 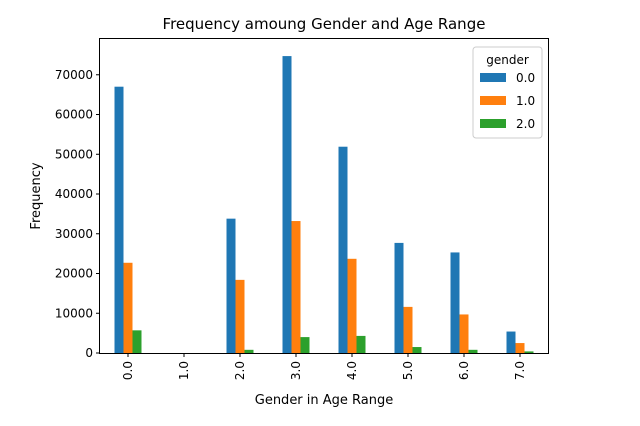 What do you see at coordinates (352, 370) in the screenshot?
I see `x-tick-label: 4.0` at bounding box center [352, 370].